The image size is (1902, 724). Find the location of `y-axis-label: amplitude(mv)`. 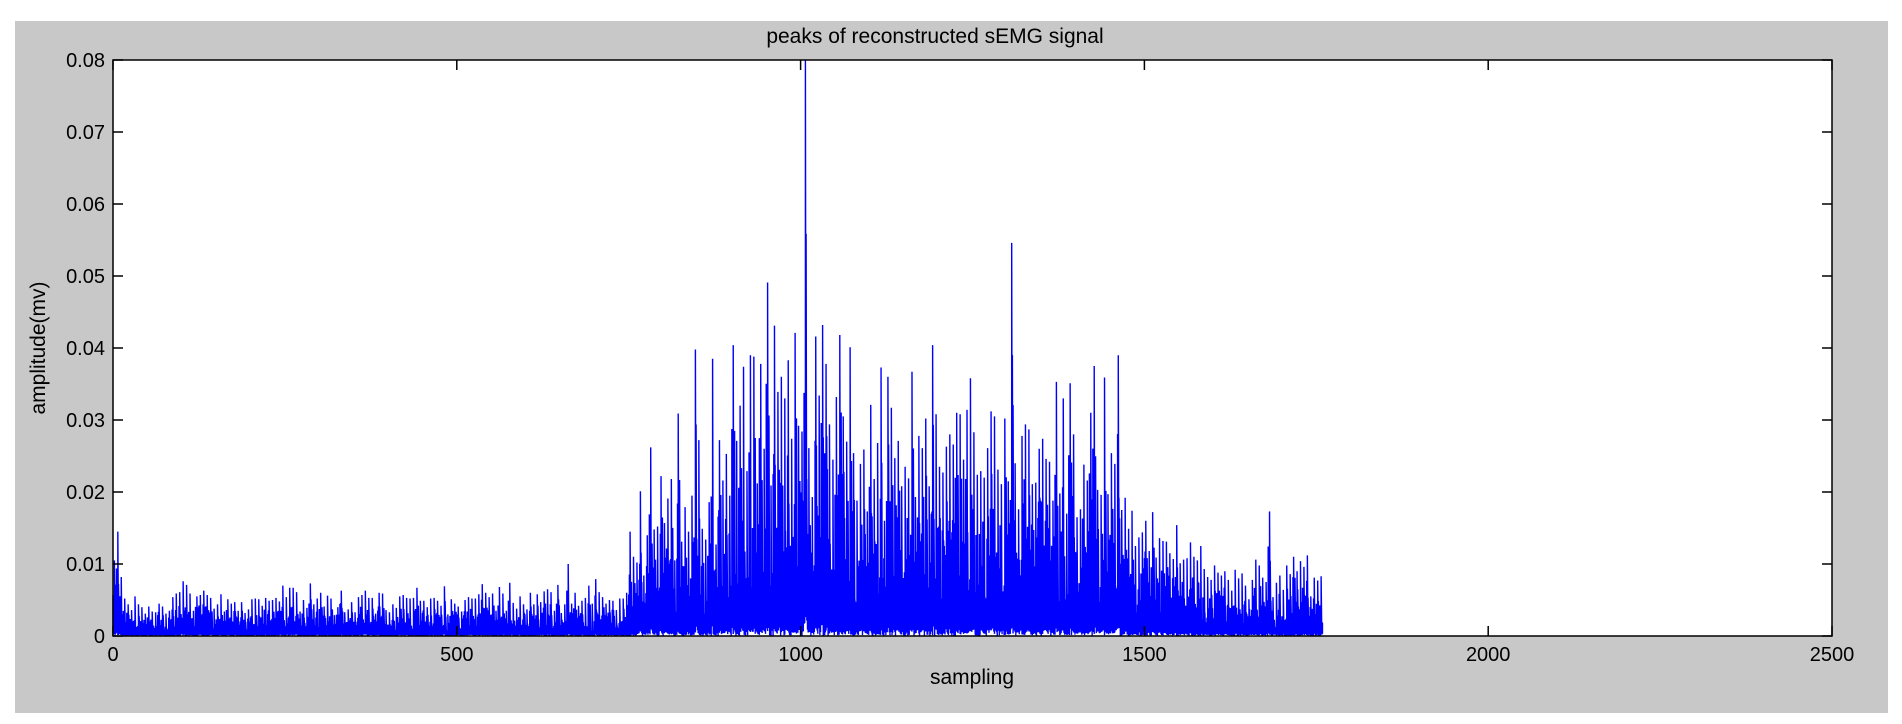

y-axis-label: amplitude(mv) is located at coordinates (38, 347).